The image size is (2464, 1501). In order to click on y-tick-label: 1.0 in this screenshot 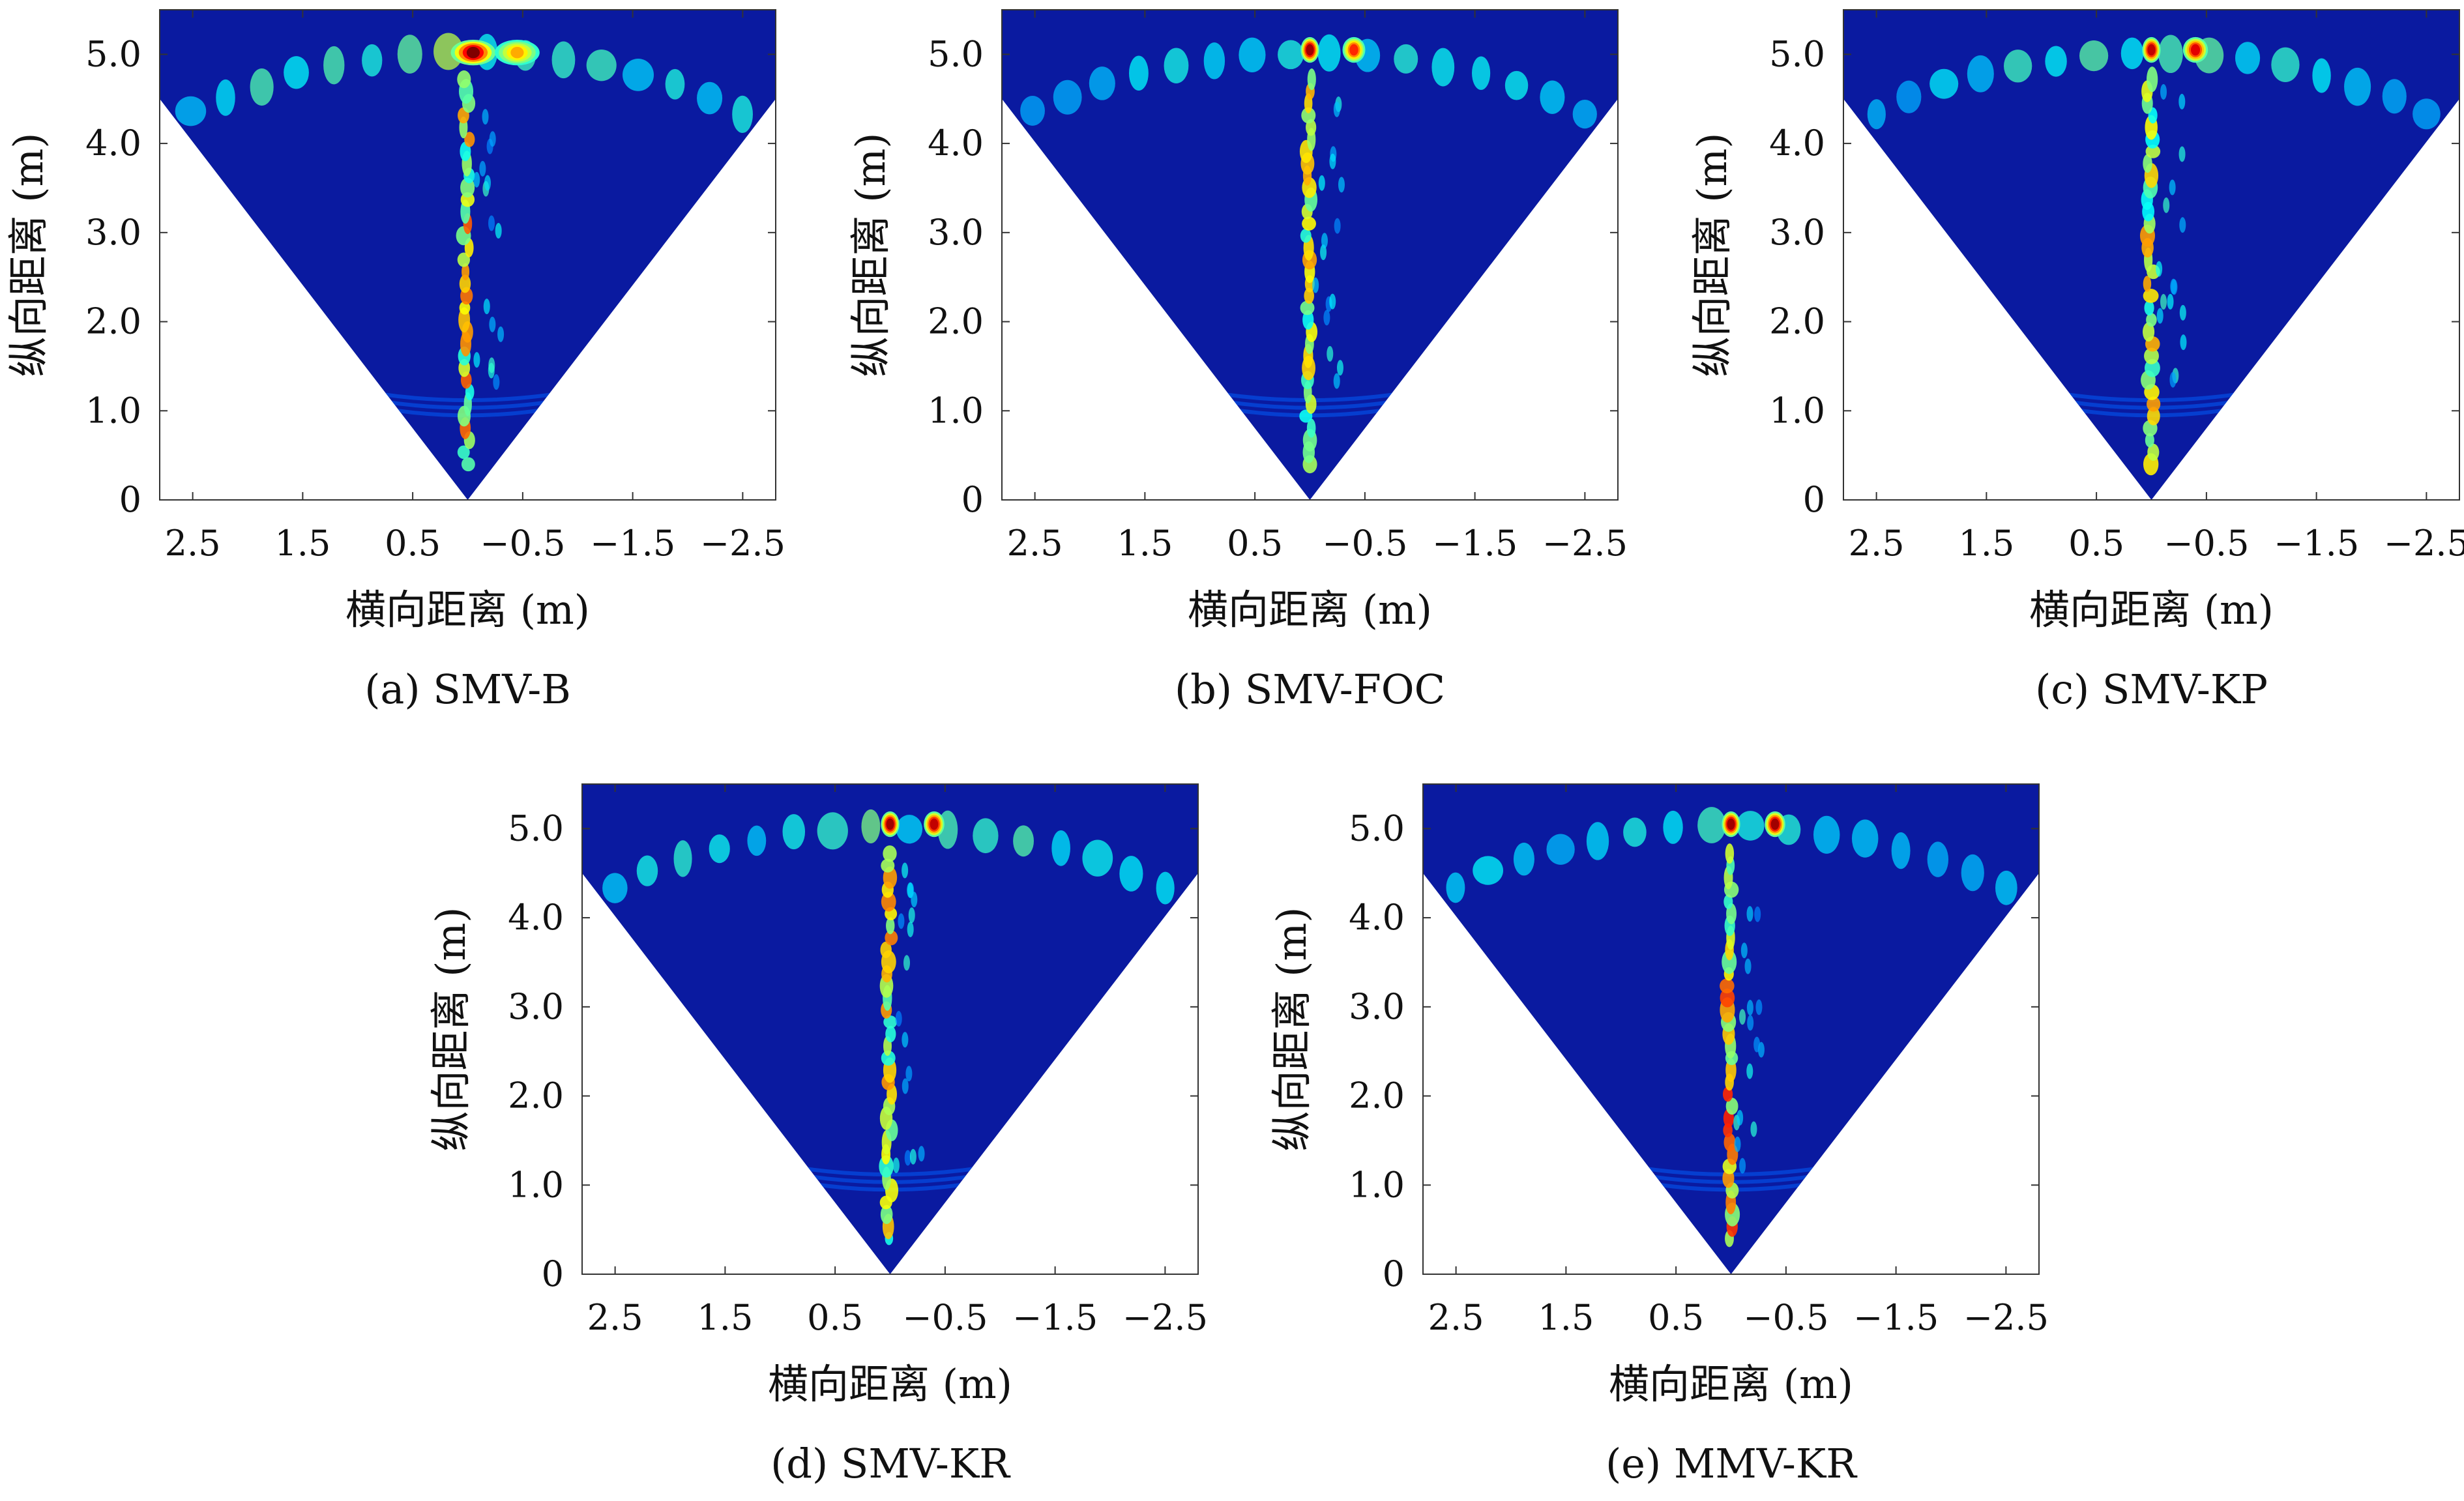, I will do `click(1377, 1184)`.